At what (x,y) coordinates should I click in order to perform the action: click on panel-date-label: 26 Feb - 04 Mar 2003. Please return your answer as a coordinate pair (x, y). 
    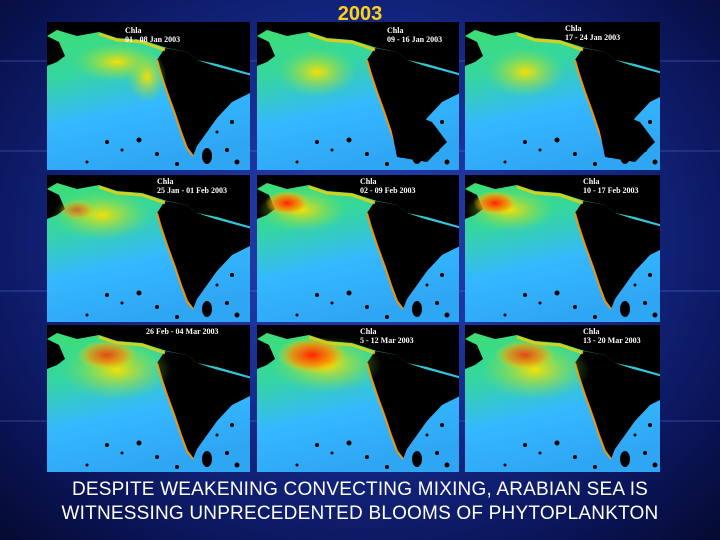
    Looking at the image, I should click on (182, 331).